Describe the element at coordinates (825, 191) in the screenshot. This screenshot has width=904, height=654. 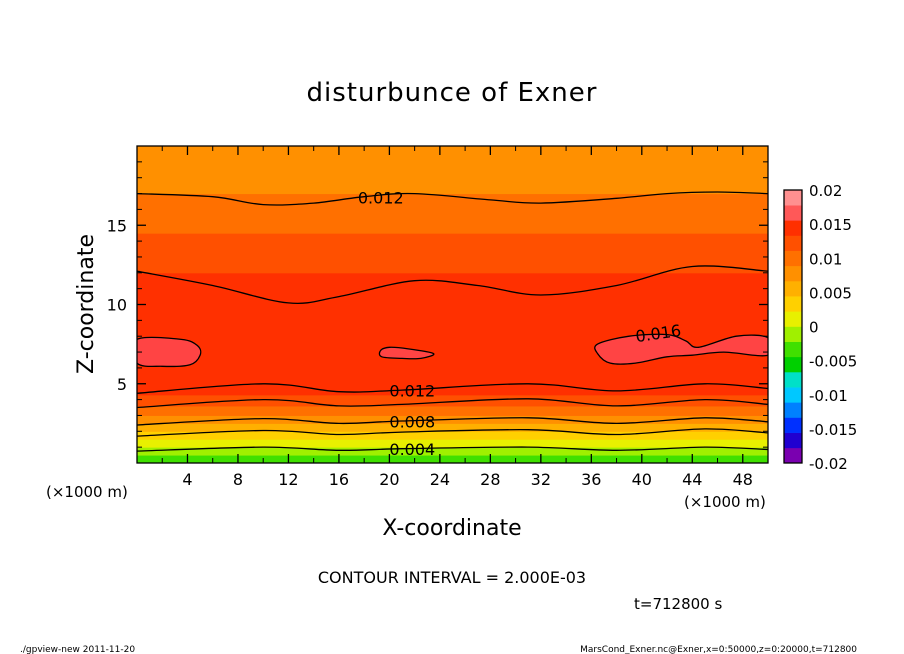
I see `colorbar-tick-label: 0.02` at that location.